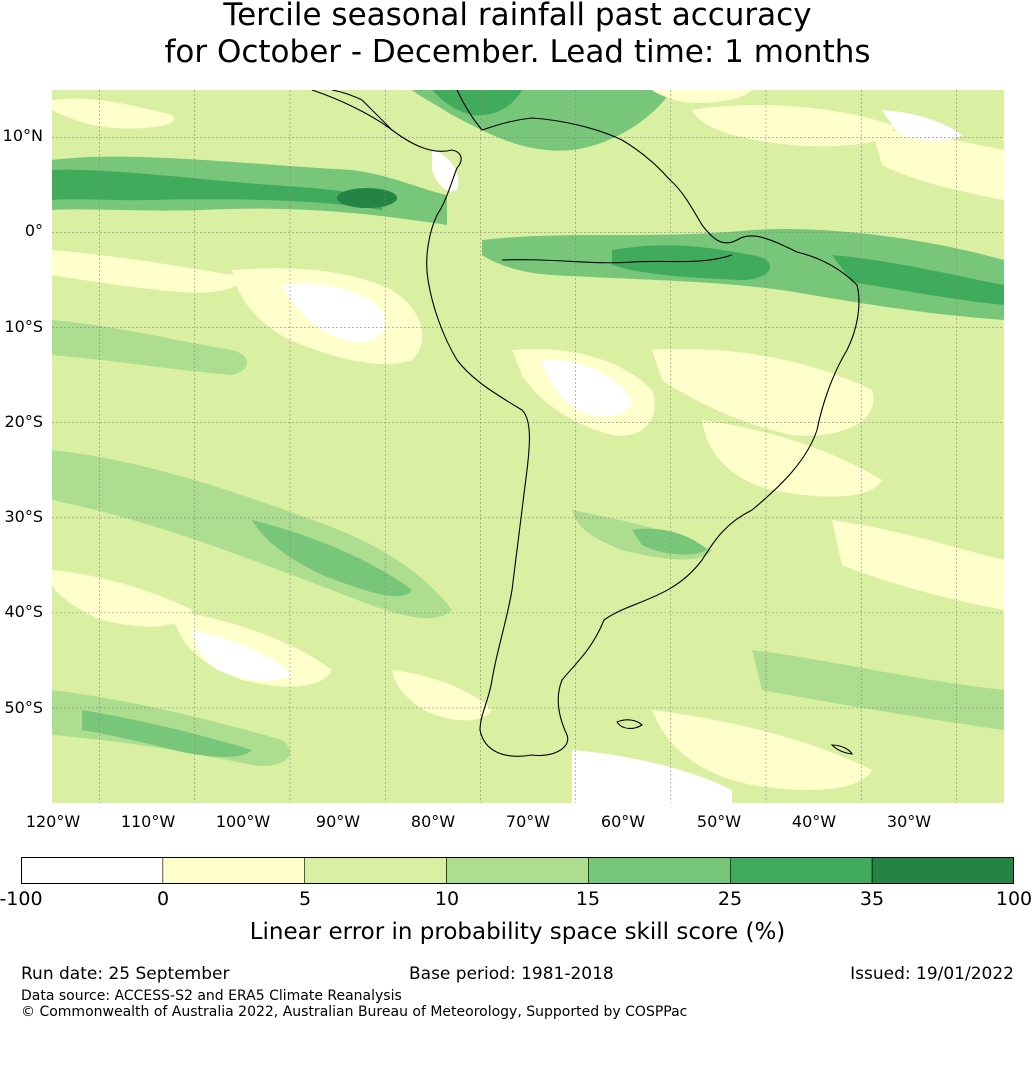  What do you see at coordinates (588, 899) in the screenshot?
I see `colorbar-tick-15: 15` at bounding box center [588, 899].